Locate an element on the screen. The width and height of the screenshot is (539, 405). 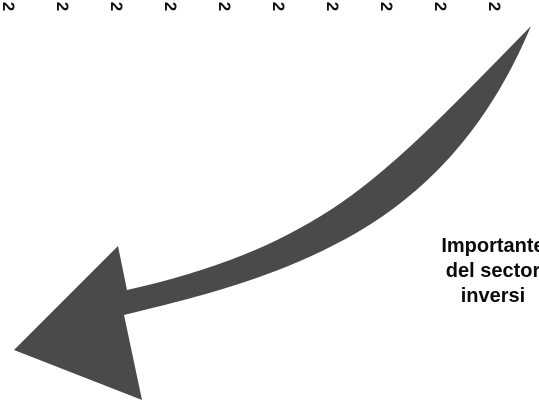
caption-text: Importante del sector inversi is located at coordinates (473, 271).